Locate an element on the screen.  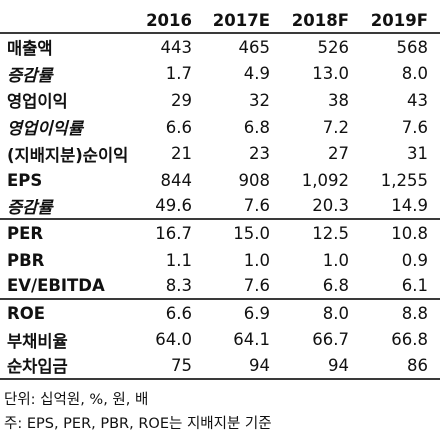
row-label: 영업이익률 is located at coordinates (45, 129).